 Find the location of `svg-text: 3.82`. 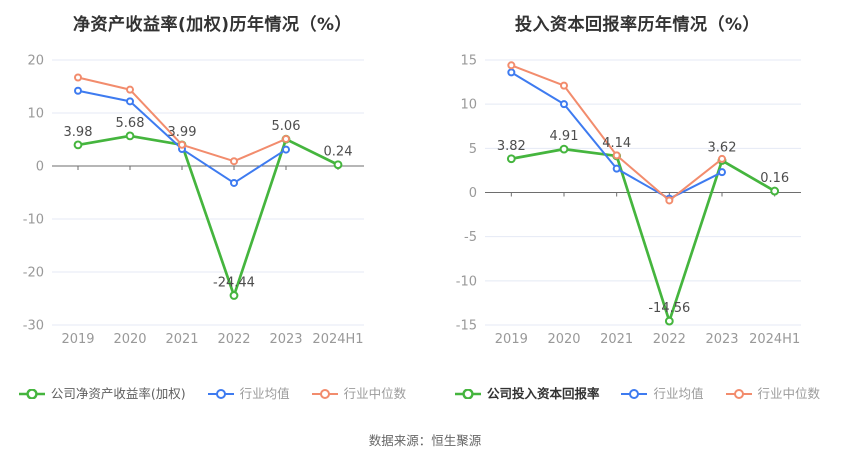

svg-text: 3.82 is located at coordinates (511, 146).